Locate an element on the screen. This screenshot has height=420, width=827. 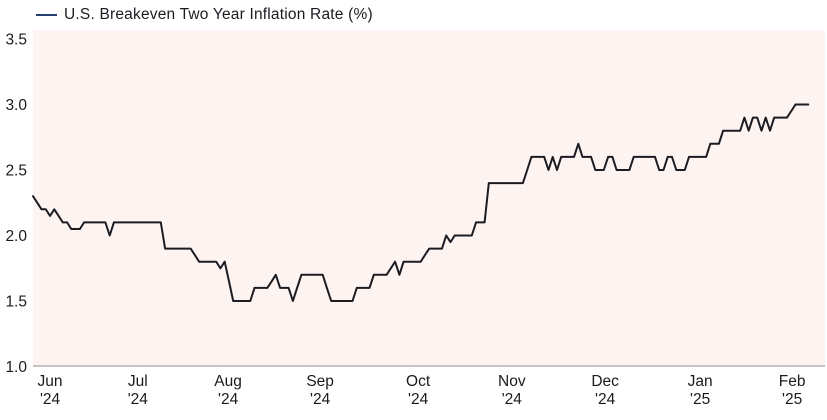
y-tick-label: 1.5 is located at coordinates (16, 302).